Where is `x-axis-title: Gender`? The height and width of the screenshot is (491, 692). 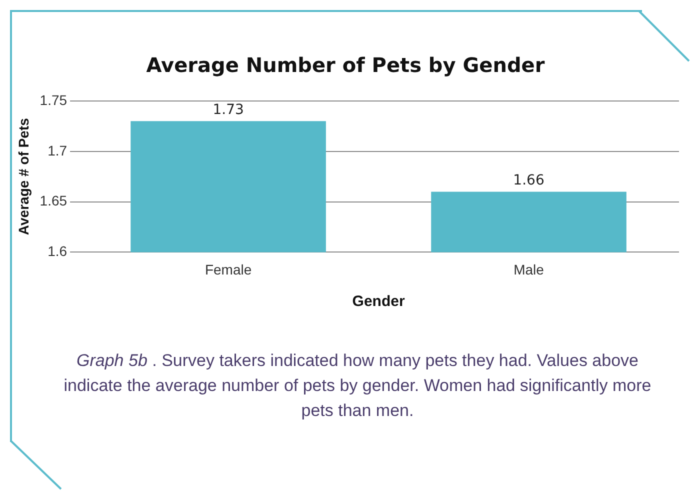
x-axis-title: Gender is located at coordinates (378, 301).